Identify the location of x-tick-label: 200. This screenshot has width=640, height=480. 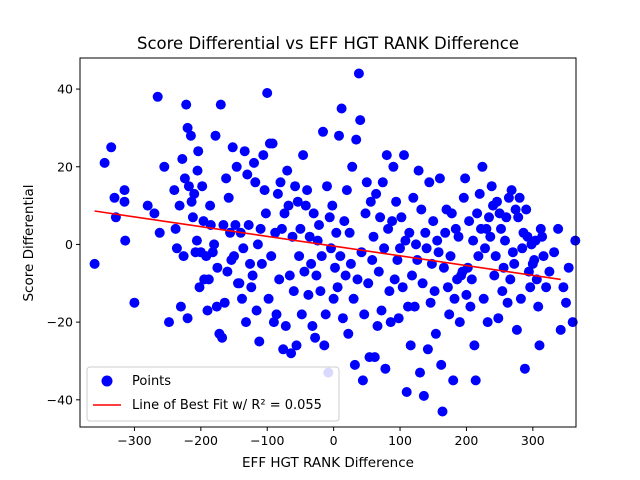
(467, 440).